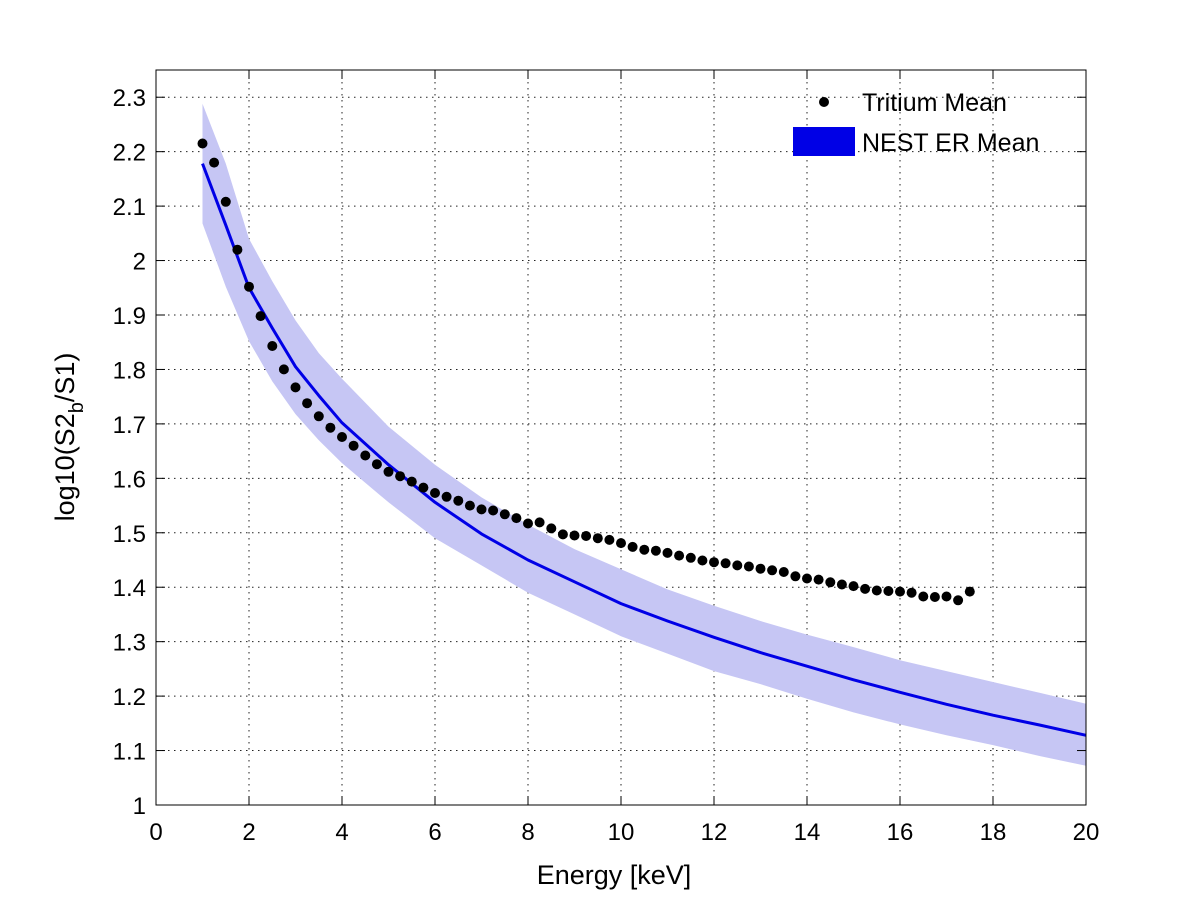 This screenshot has width=1200, height=901. I want to click on y-tick-label: 2, so click(139, 262).